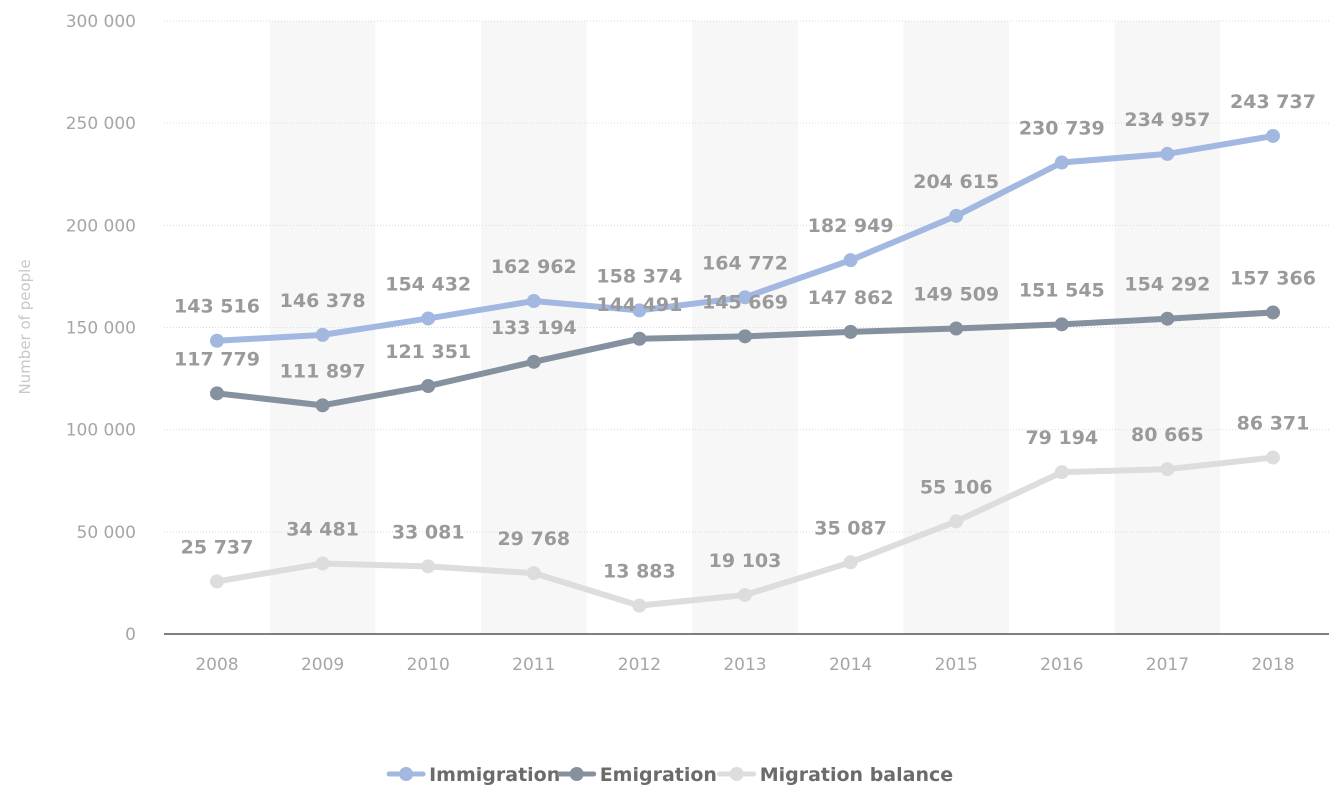 The image size is (1329, 793). What do you see at coordinates (428, 318) in the screenshot?
I see `data-point-immigration-2010` at bounding box center [428, 318].